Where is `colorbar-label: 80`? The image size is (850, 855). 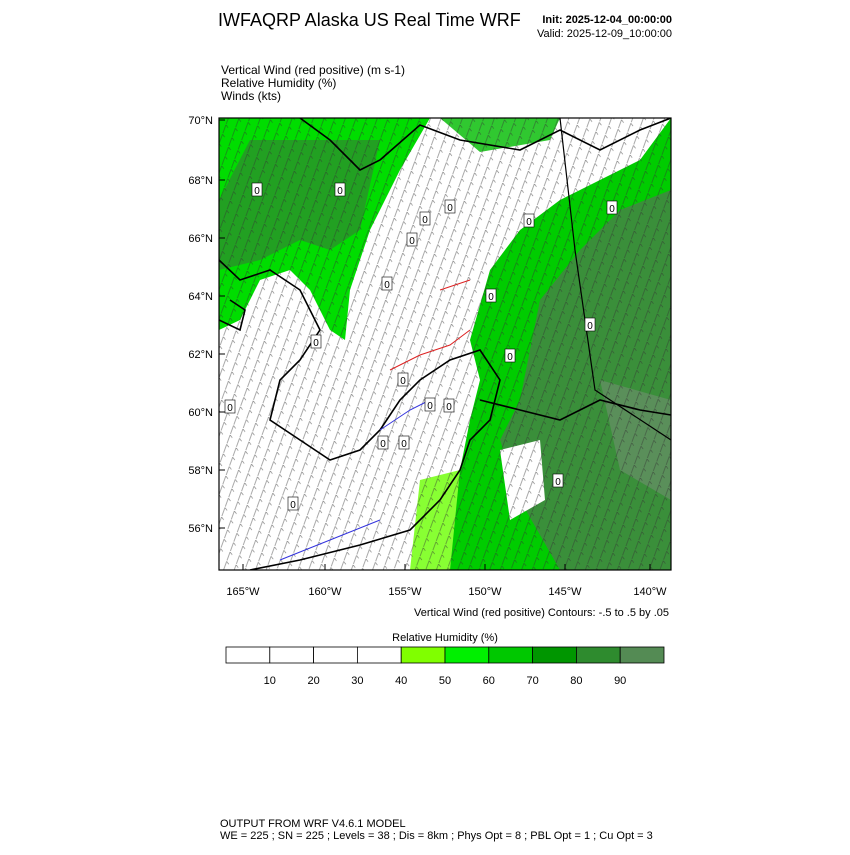 colorbar-label: 80 is located at coordinates (576, 681).